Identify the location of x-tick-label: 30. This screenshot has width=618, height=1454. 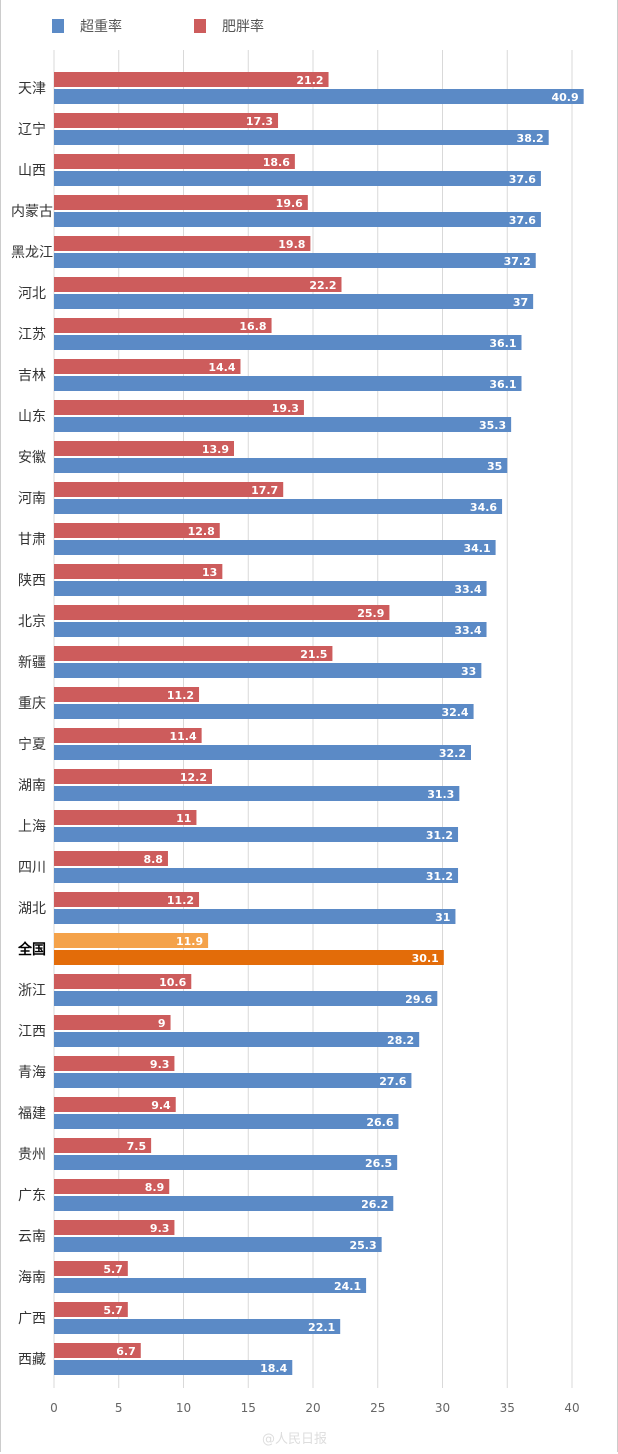
(442, 1408).